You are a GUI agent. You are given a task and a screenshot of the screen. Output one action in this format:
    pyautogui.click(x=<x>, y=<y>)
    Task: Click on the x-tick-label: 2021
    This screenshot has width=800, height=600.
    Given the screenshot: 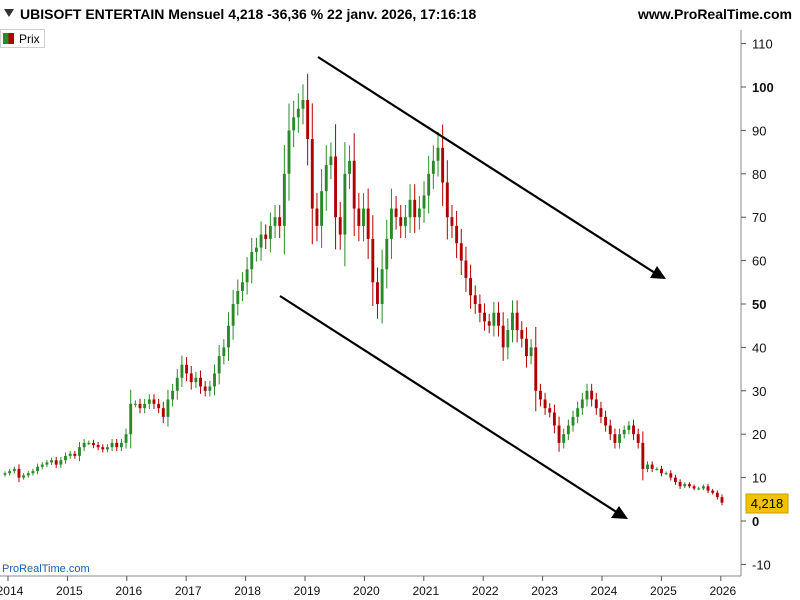 What is the action you would take?
    pyautogui.click(x=425, y=591)
    